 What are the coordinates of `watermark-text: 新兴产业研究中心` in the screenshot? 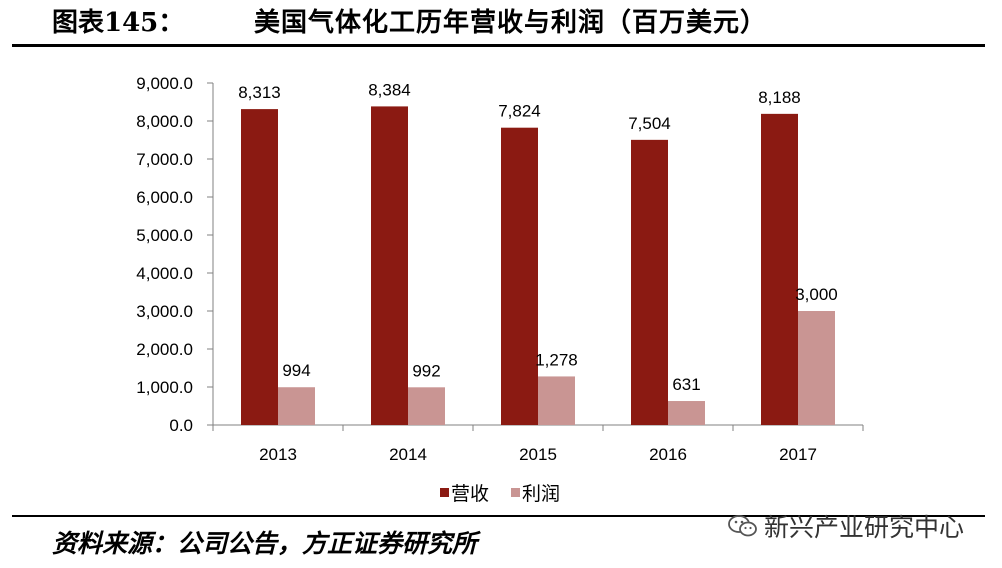 It's located at (864, 527).